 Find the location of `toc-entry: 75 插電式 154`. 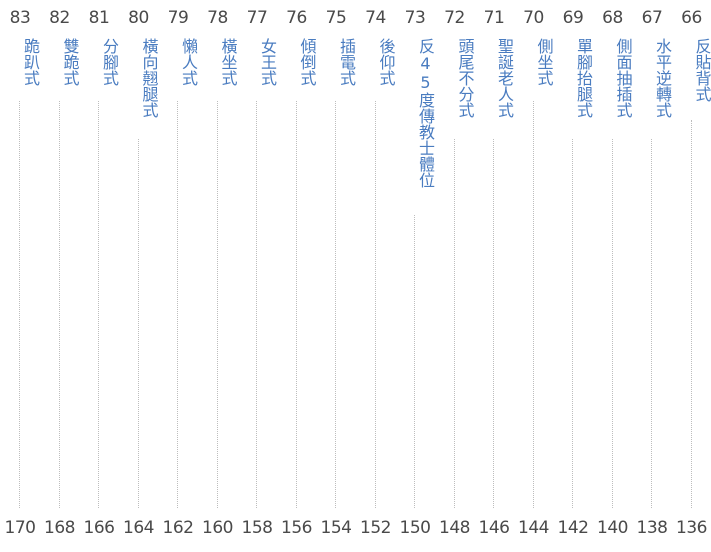

toc-entry: 75 插電式 154 is located at coordinates (336, 276).